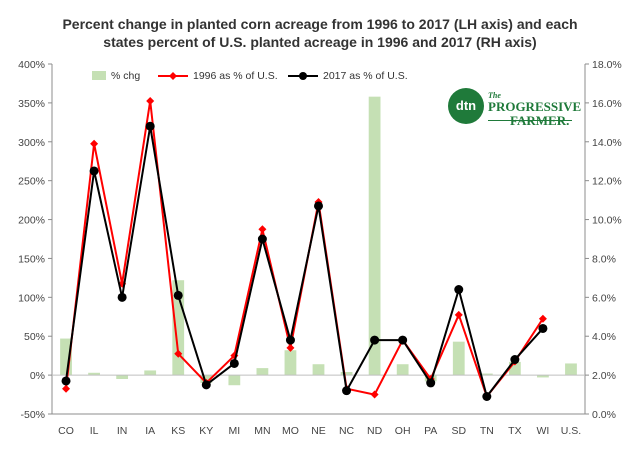 This screenshot has width=640, height=460. Describe the element at coordinates (458, 314) in the screenshot. I see `marker-1996-sd` at that location.